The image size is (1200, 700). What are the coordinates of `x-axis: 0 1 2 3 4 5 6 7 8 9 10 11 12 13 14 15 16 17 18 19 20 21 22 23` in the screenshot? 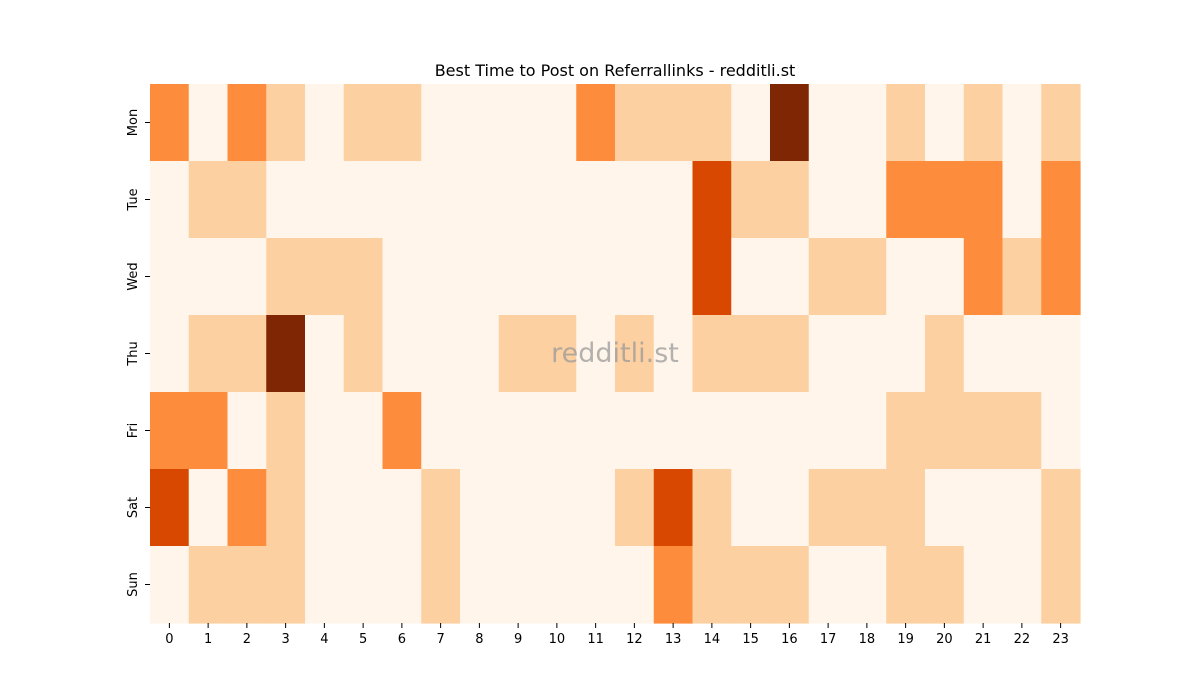 It's located at (617, 635).